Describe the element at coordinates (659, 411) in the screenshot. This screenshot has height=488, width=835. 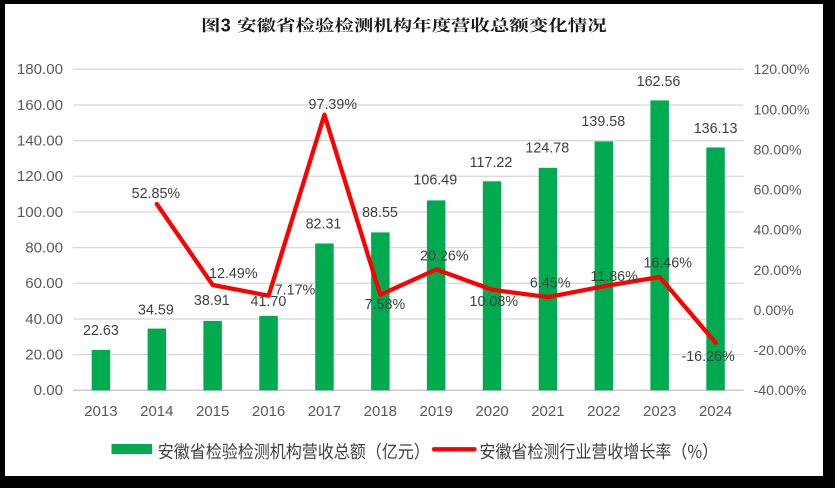
I see `svg-text: 2023` at that location.